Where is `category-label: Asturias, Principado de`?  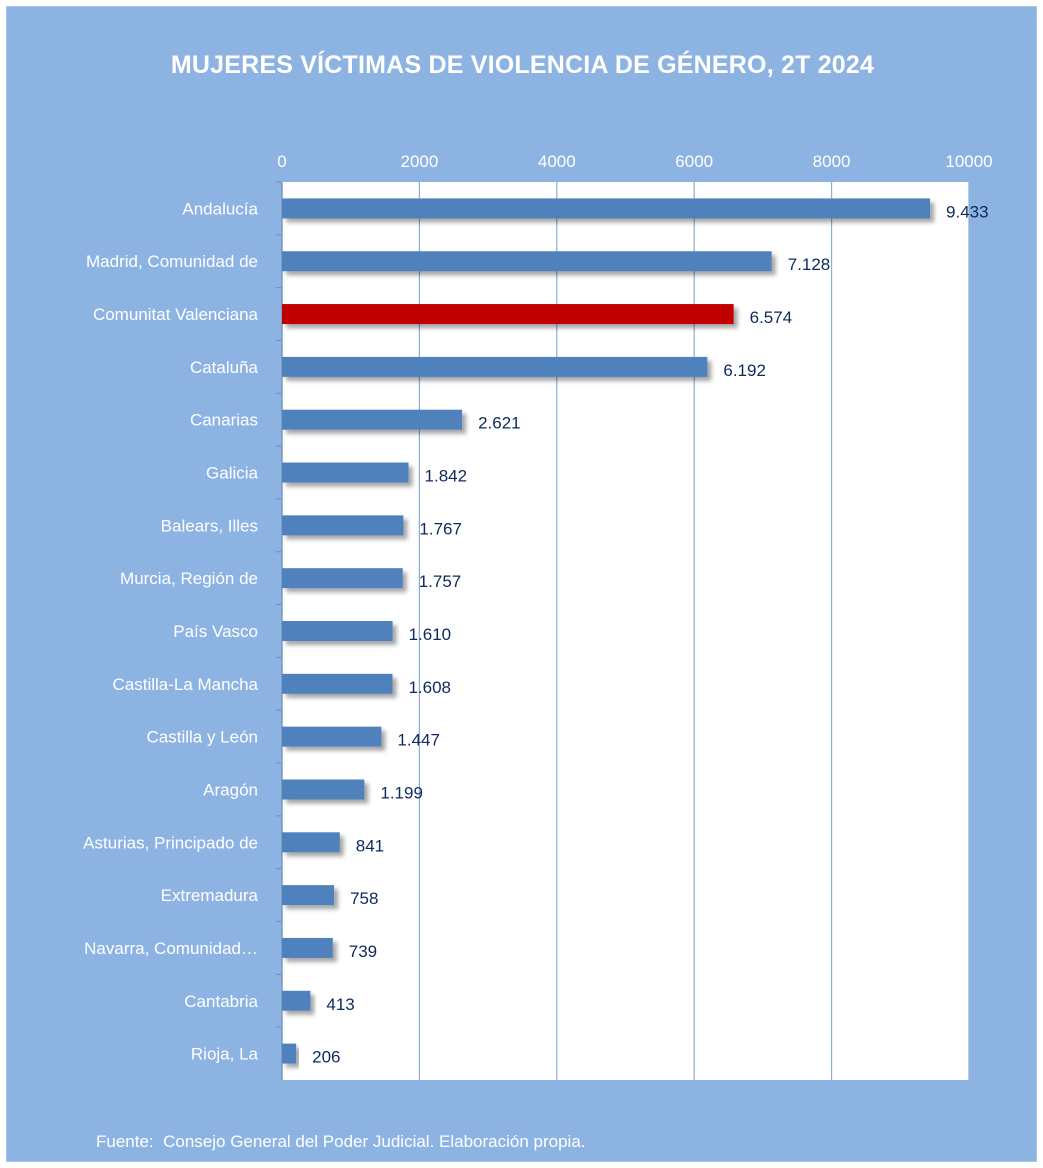
category-label: Asturias, Principado de is located at coordinates (170, 842).